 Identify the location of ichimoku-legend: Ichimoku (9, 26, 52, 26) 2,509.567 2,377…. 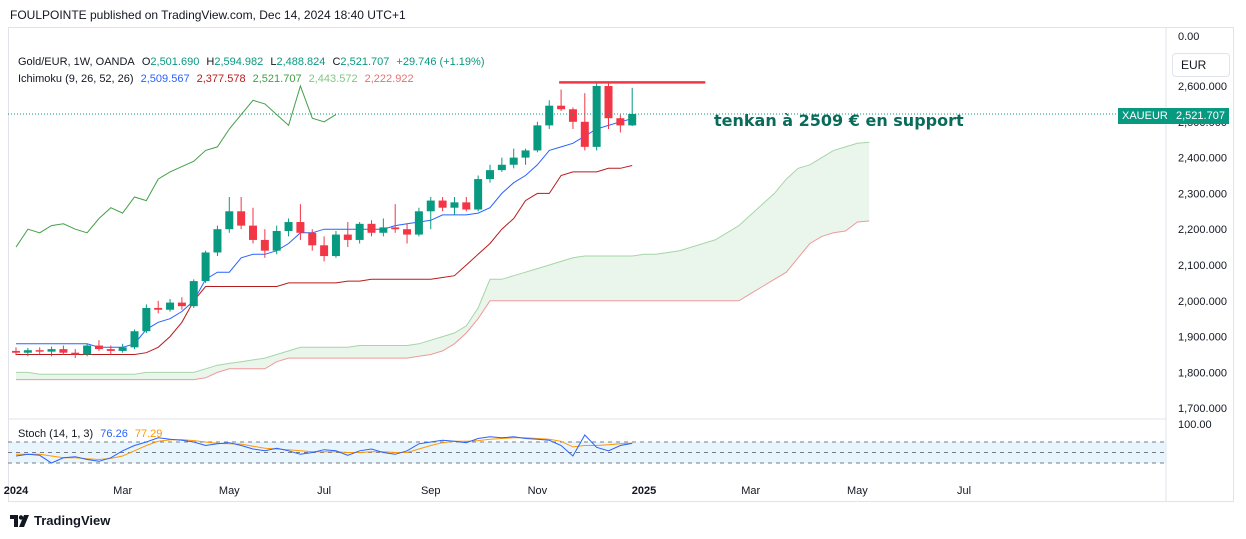
(218, 79).